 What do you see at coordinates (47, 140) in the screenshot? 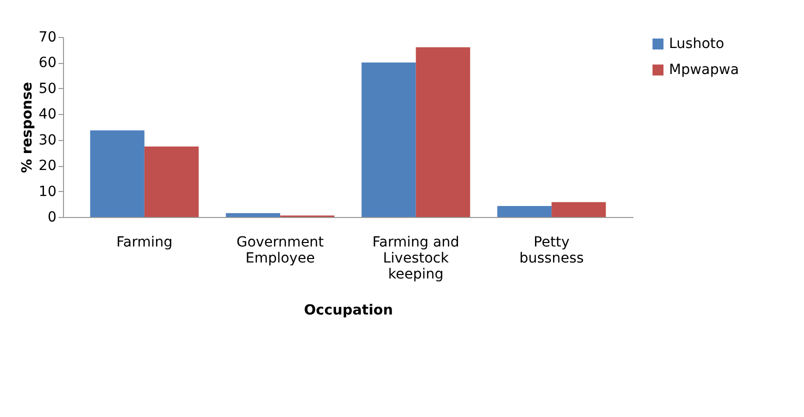
I see `y-tick-label: 30` at bounding box center [47, 140].